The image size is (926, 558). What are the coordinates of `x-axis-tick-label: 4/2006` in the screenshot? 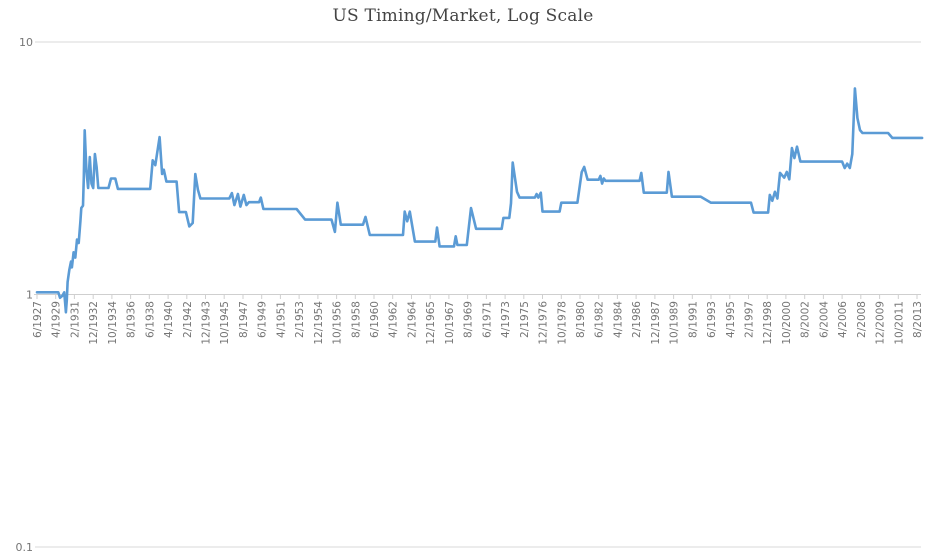 It's located at (843, 319).